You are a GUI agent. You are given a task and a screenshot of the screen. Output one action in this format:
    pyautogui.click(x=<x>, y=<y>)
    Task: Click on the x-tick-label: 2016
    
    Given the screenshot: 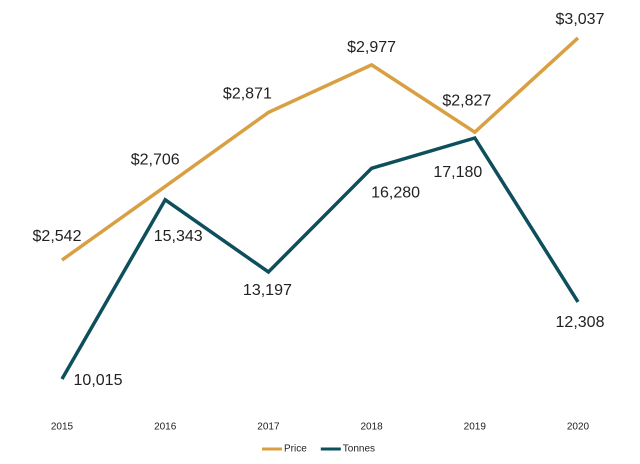 What is the action you would take?
    pyautogui.click(x=165, y=427)
    